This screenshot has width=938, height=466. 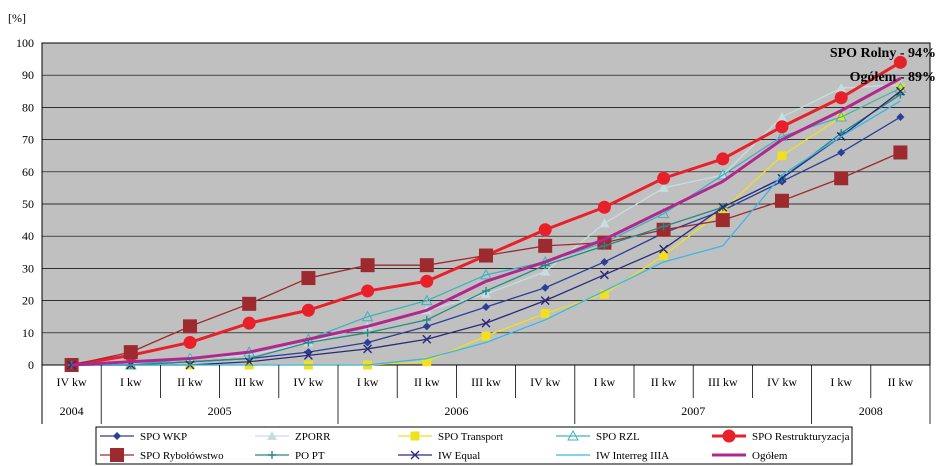 What do you see at coordinates (17, 18) in the screenshot?
I see `y-axis-label: [%]` at bounding box center [17, 18].